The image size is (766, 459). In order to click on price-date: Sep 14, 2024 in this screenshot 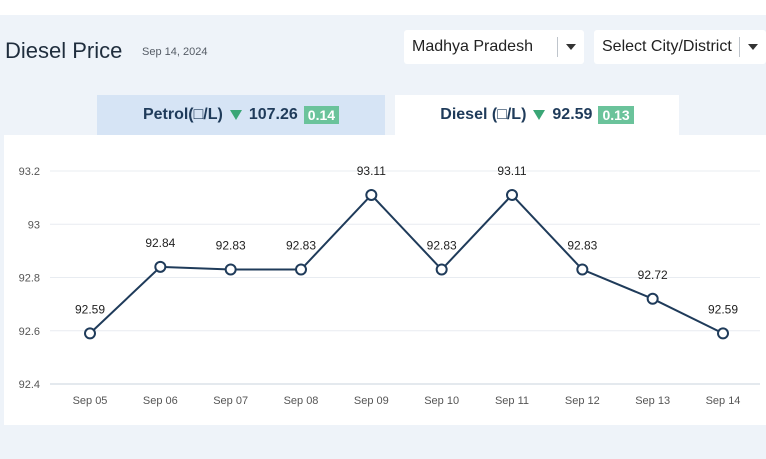, I will do `click(175, 52)`.